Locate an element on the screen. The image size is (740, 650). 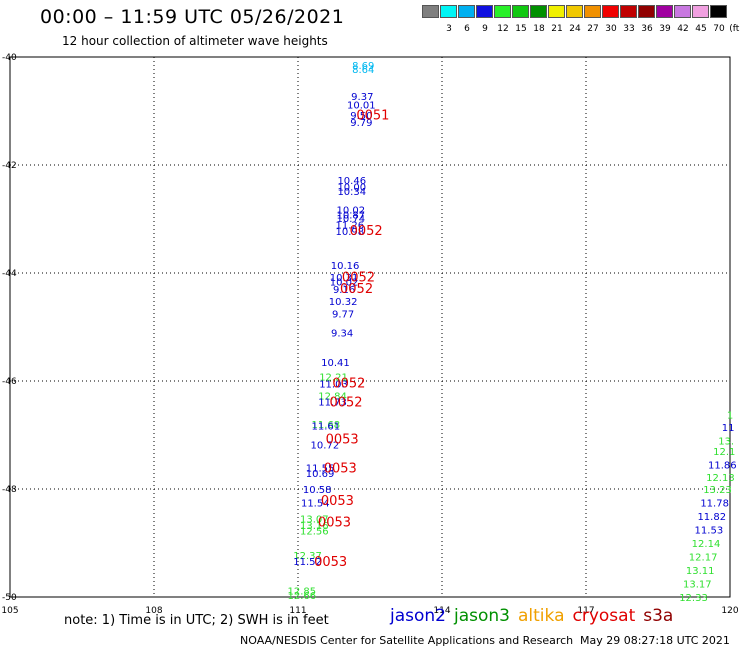
wave-height-point: 12.85 is located at coordinates (302, 592).